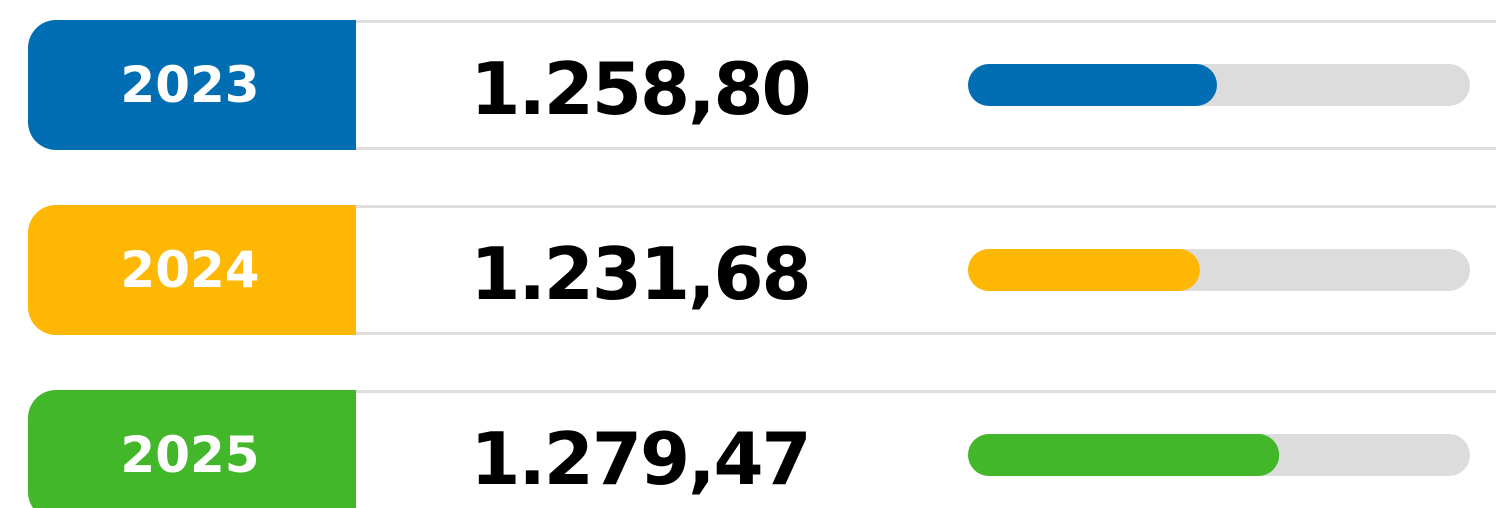 Image resolution: width=1496 pixels, height=508 pixels. Describe the element at coordinates (639, 274) in the screenshot. I see `value-label: 1.231,68` at that location.